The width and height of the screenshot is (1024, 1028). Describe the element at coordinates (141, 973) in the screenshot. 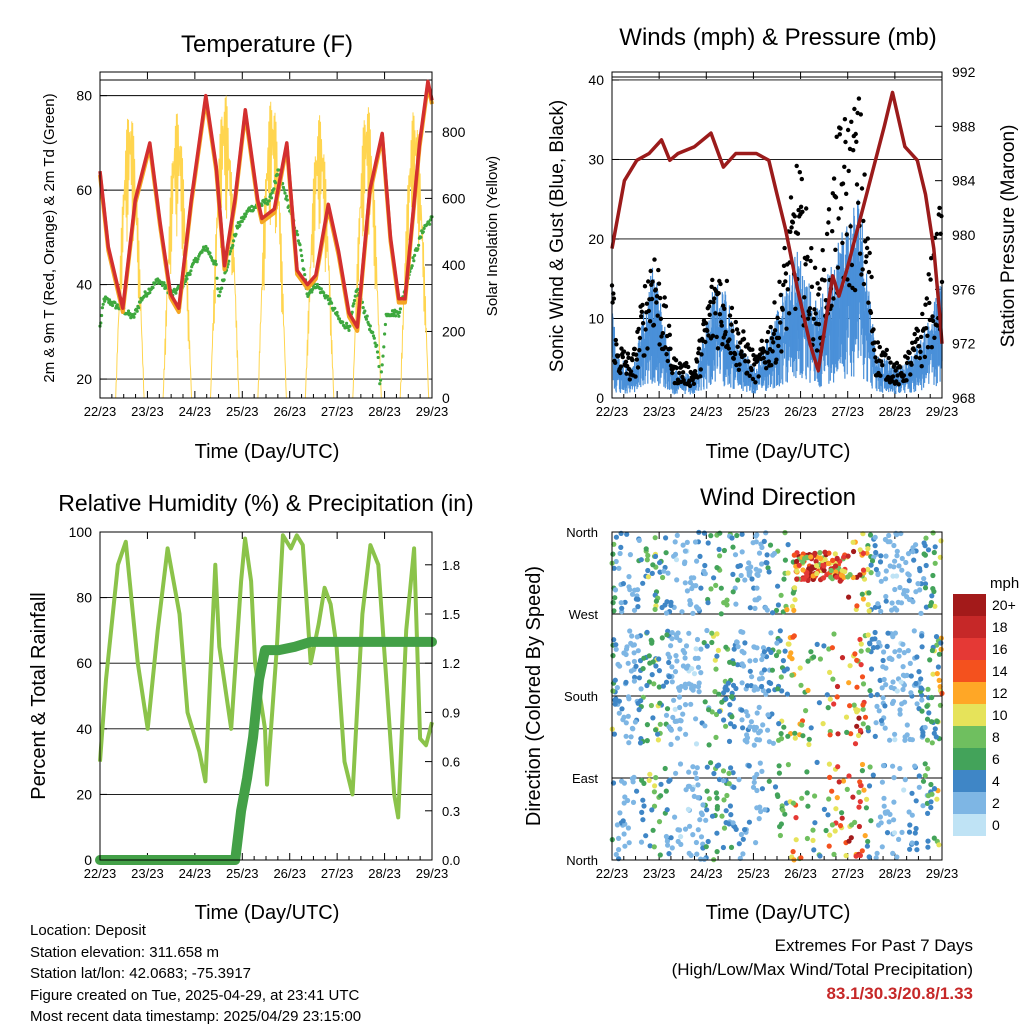

I see `latlon-text: Station lat/lon: 42.0683; -75.3917` at that location.